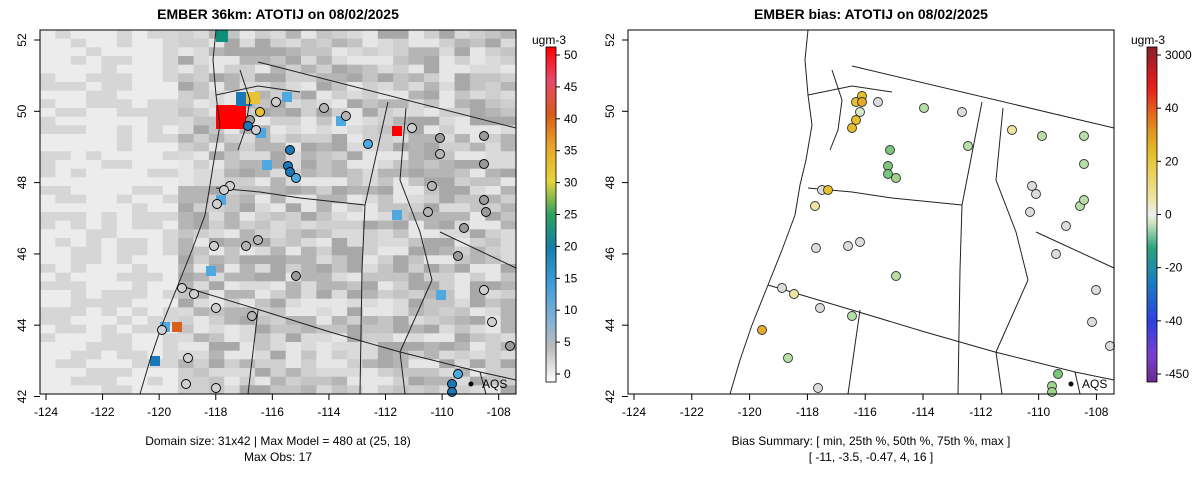 This screenshot has width=1200, height=479. Describe the element at coordinates (215, 412) in the screenshot. I see `x-tick-label: -118` at that location.